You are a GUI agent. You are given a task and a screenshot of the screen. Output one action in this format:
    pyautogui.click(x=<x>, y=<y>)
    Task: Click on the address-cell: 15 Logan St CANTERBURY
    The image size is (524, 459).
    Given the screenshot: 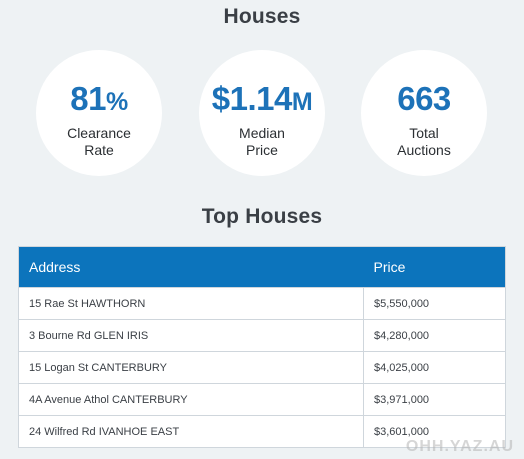 What is the action you would take?
    pyautogui.click(x=191, y=367)
    